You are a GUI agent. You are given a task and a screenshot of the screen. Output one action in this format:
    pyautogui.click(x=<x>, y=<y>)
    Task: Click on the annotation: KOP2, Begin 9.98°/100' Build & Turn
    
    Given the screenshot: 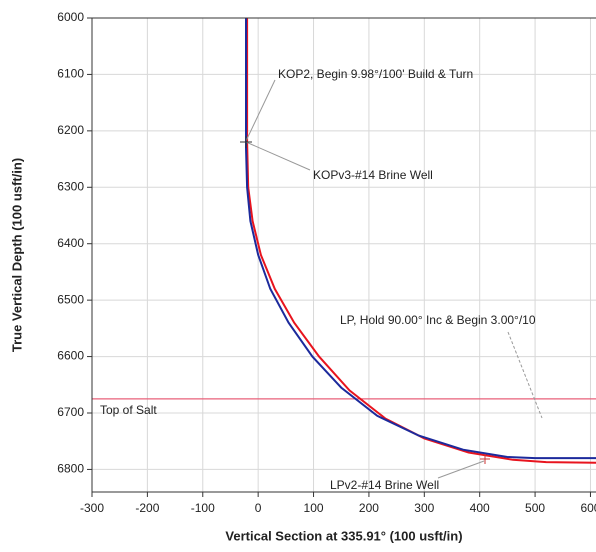 What is the action you would take?
    pyautogui.click(x=375, y=74)
    